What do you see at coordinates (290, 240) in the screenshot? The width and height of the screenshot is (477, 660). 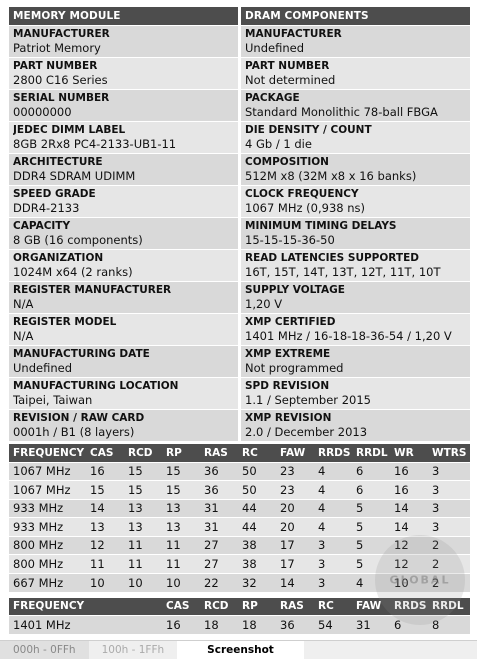 I see `spec-value: 15-15-15-36-50` at bounding box center [290, 240].